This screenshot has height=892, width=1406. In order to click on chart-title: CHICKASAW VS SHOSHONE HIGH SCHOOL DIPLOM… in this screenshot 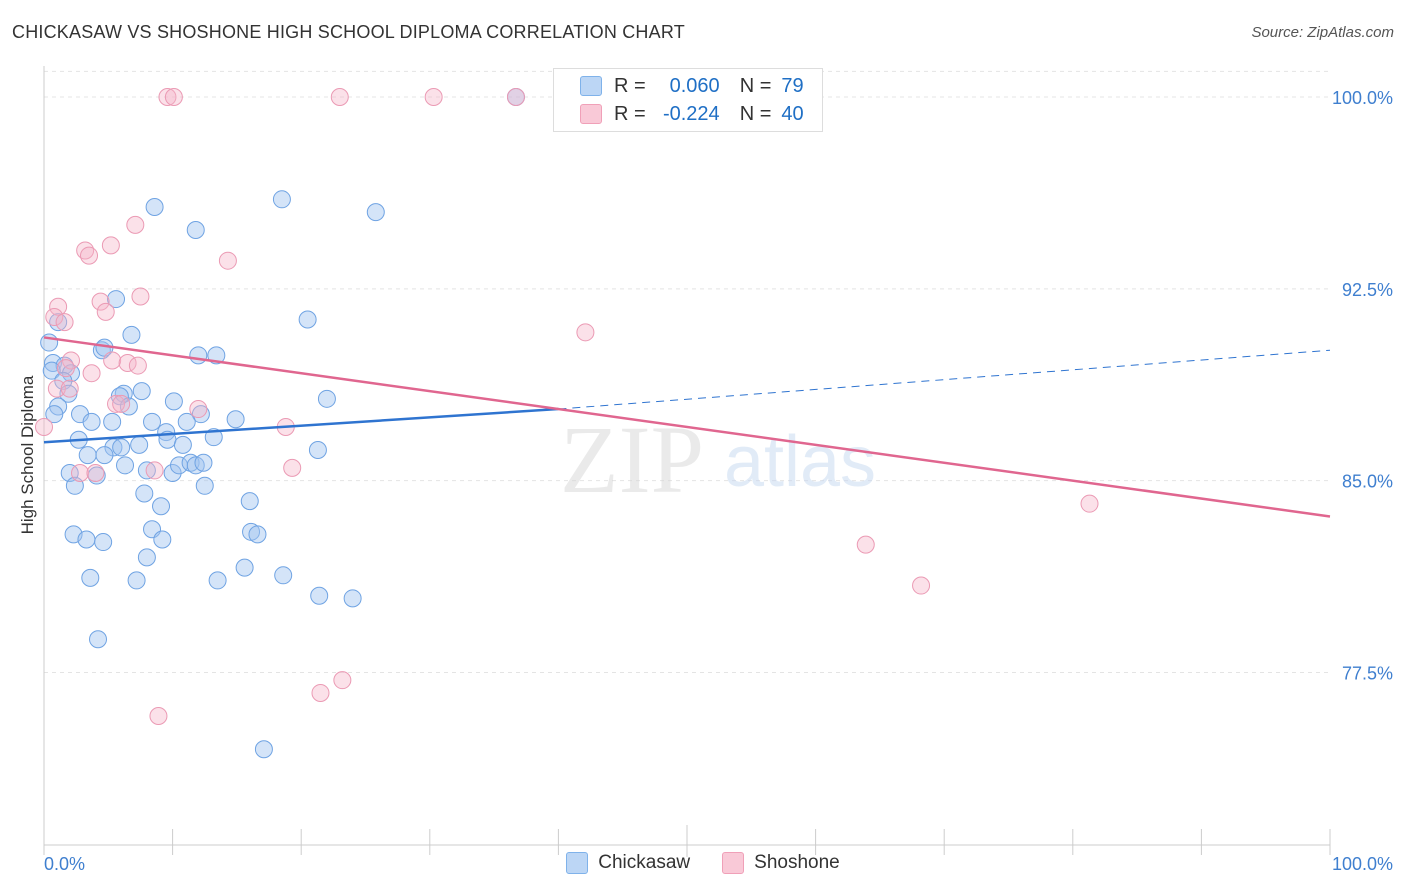, I will do `click(348, 32)`.